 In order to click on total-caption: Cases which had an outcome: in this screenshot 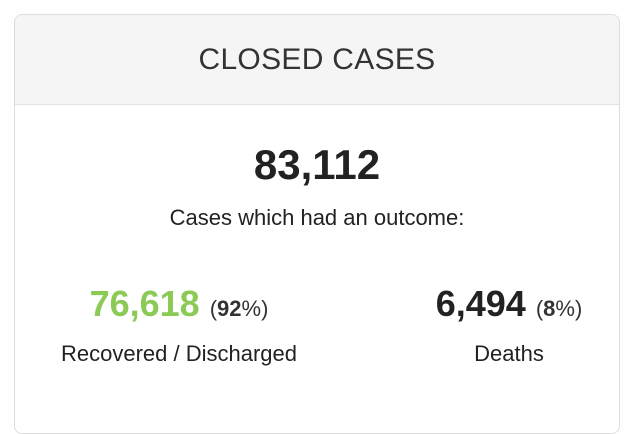, I will do `click(317, 217)`.